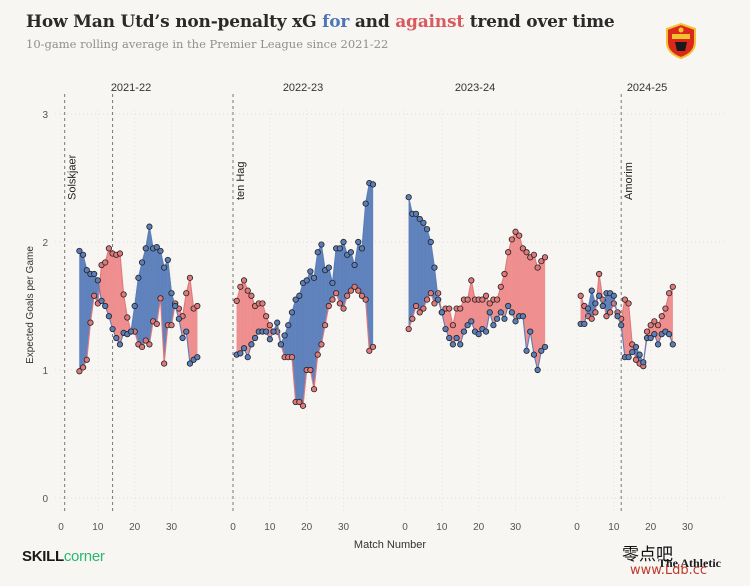 The height and width of the screenshot is (586, 750). I want to click on club-crest-icon, so click(681, 41).